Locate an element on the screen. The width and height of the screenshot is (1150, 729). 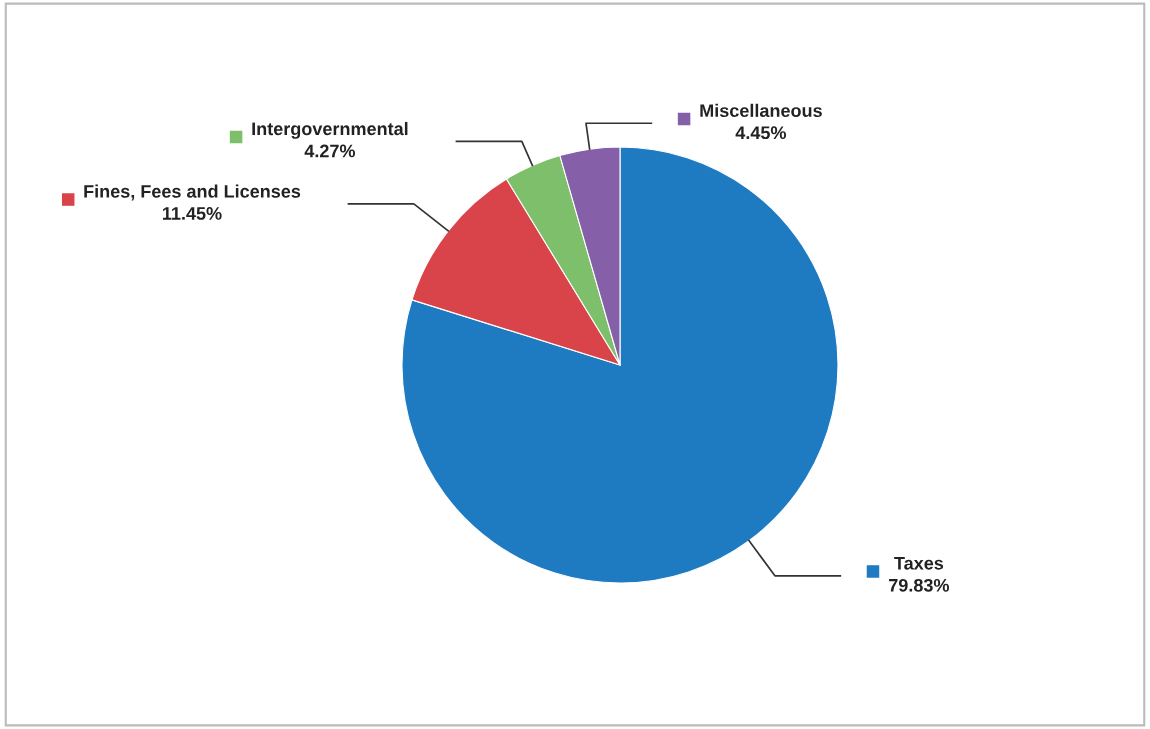
legend-label: Fines, Fees and Licenses is located at coordinates (192, 192).